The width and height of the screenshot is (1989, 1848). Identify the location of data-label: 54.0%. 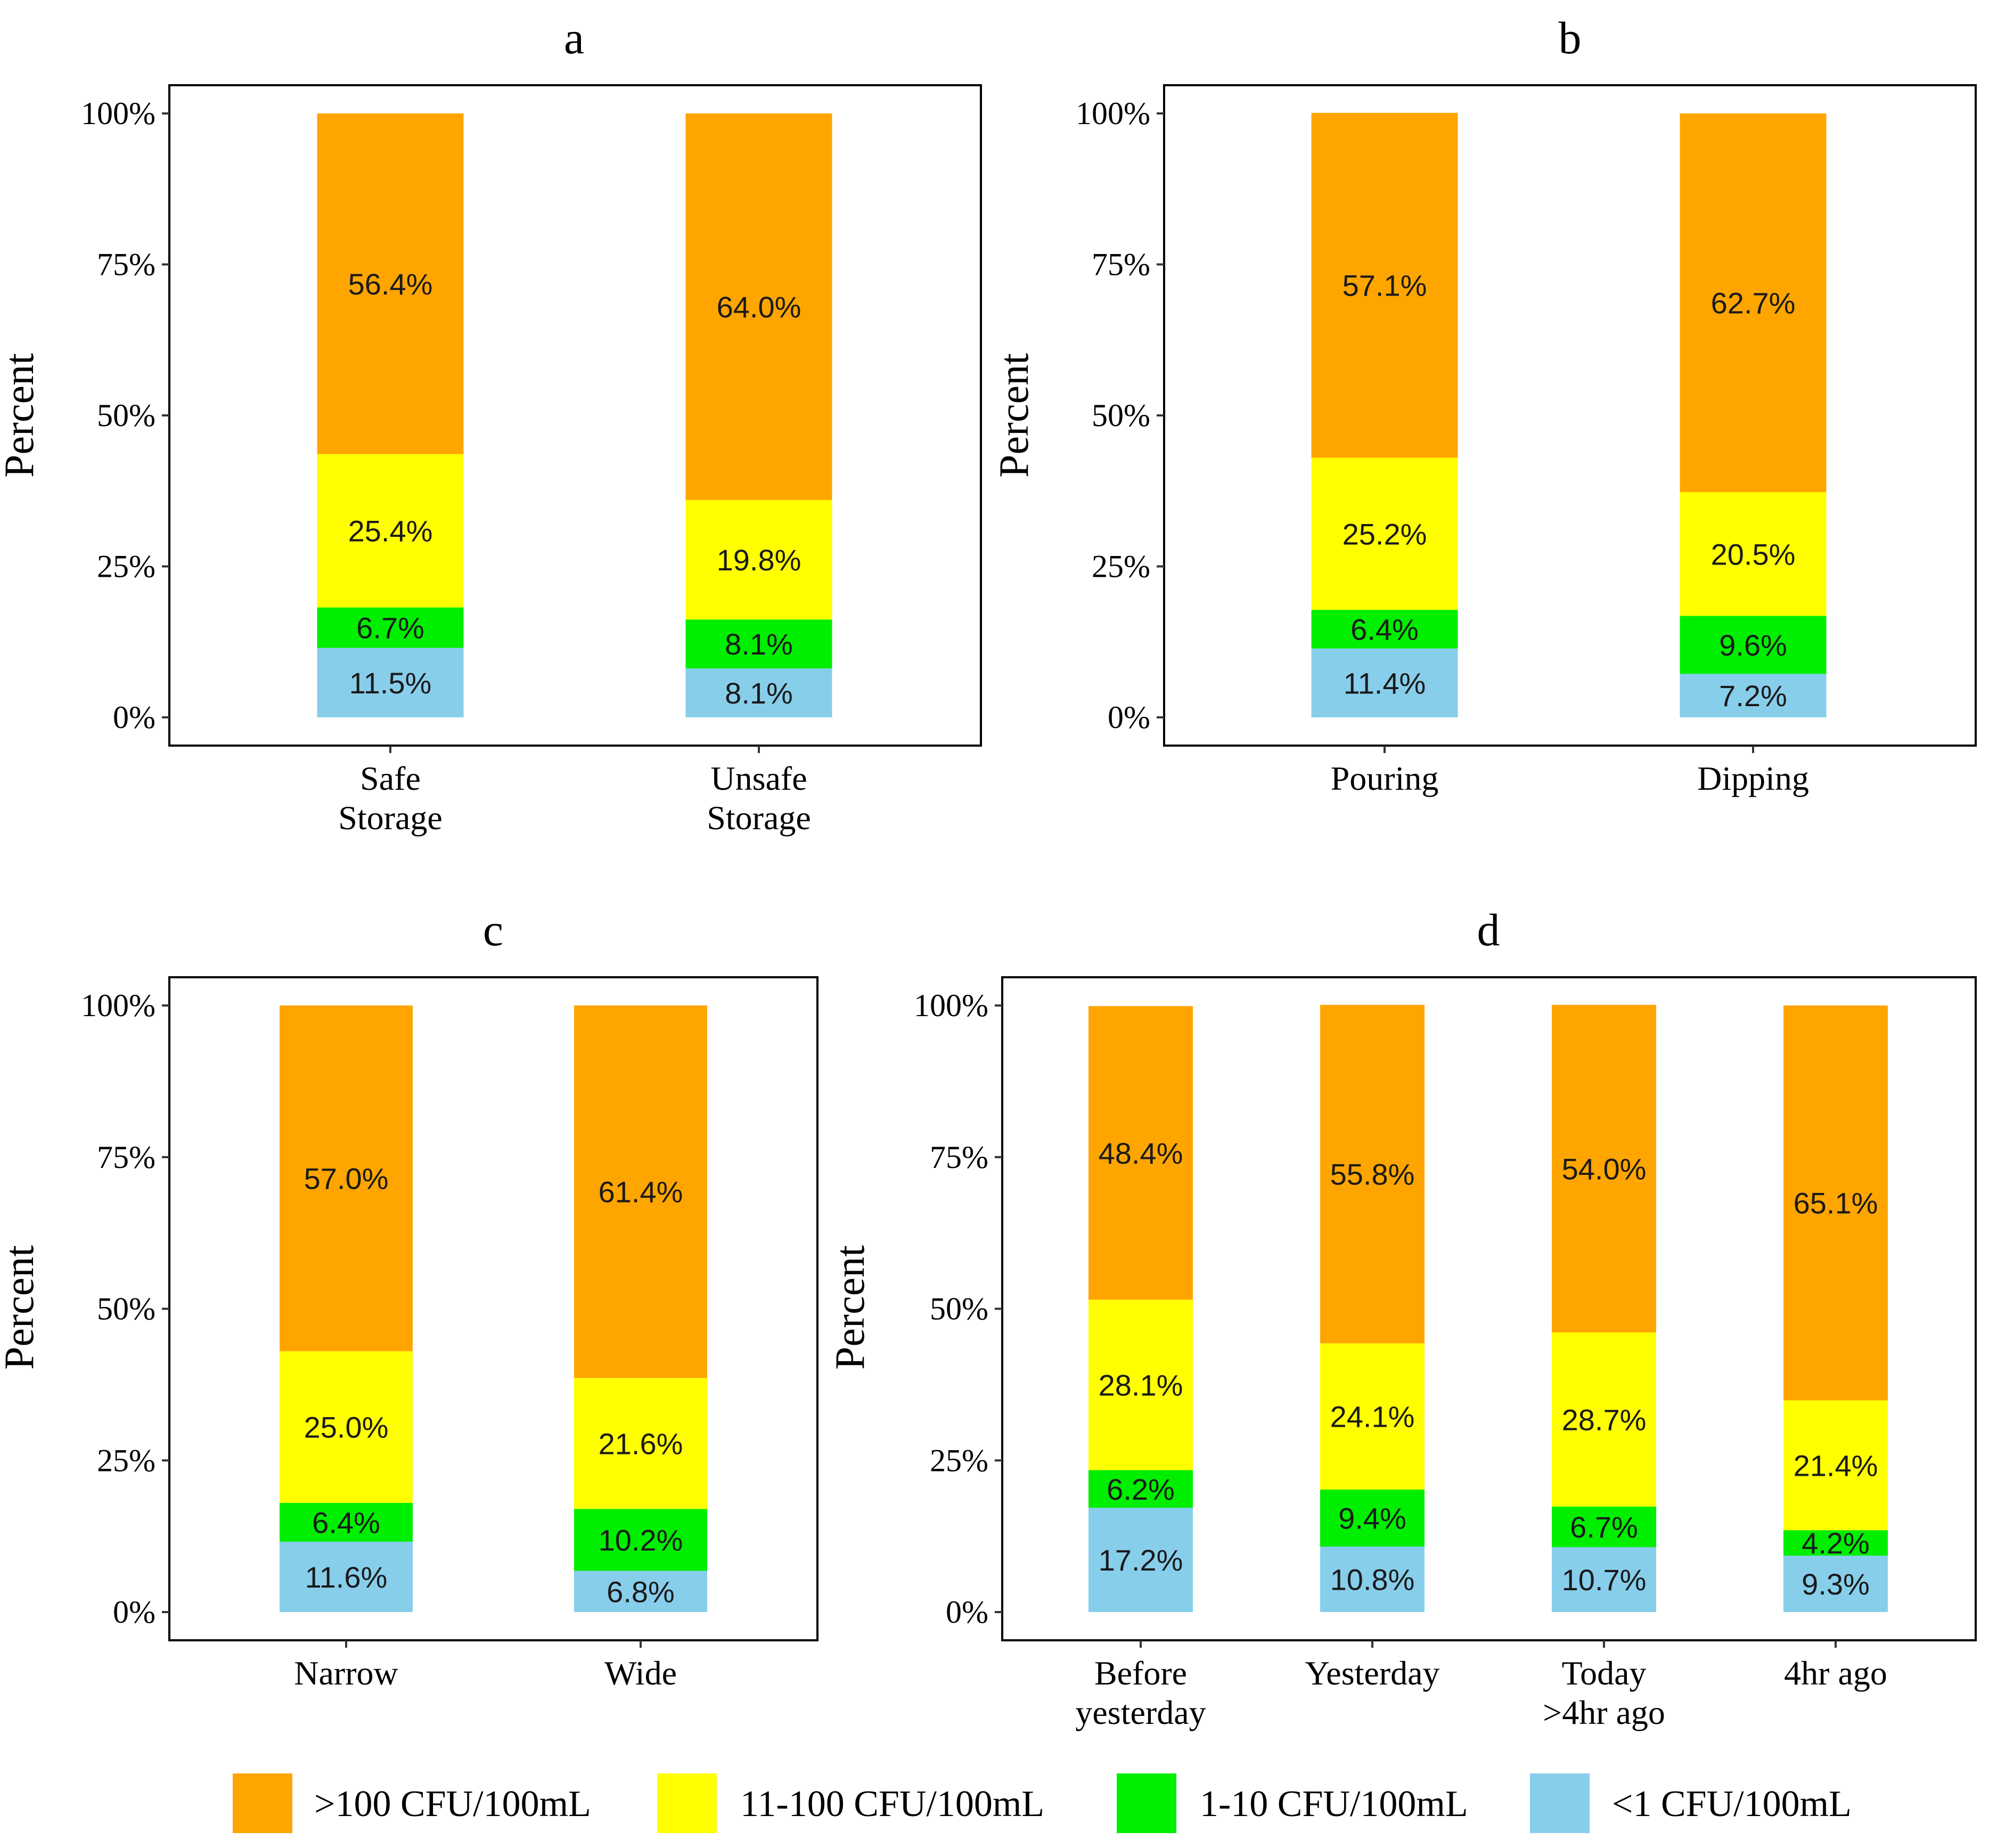
(1604, 1168).